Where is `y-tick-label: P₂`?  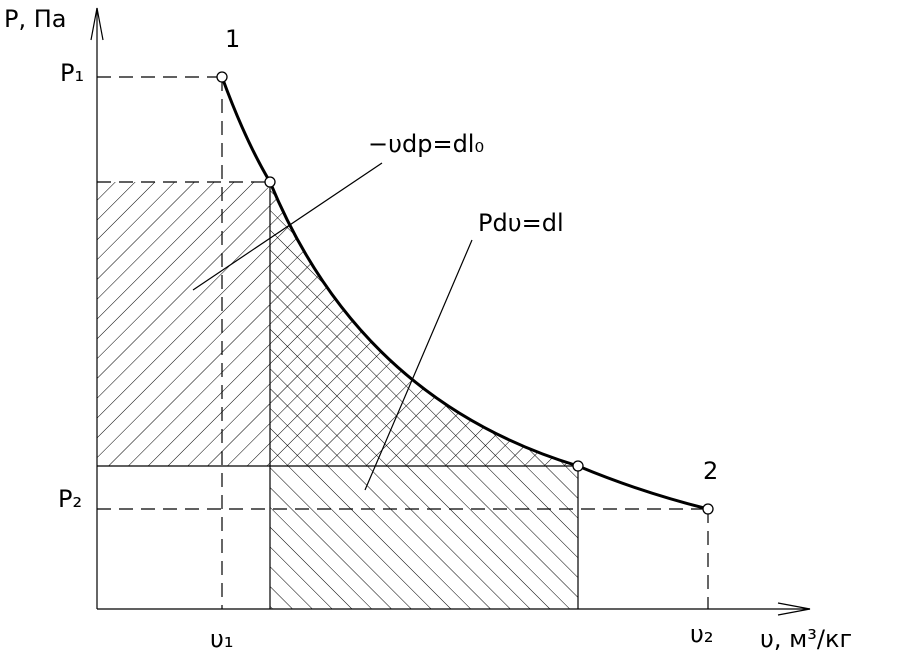 y-tick-label: P₂ is located at coordinates (70, 499).